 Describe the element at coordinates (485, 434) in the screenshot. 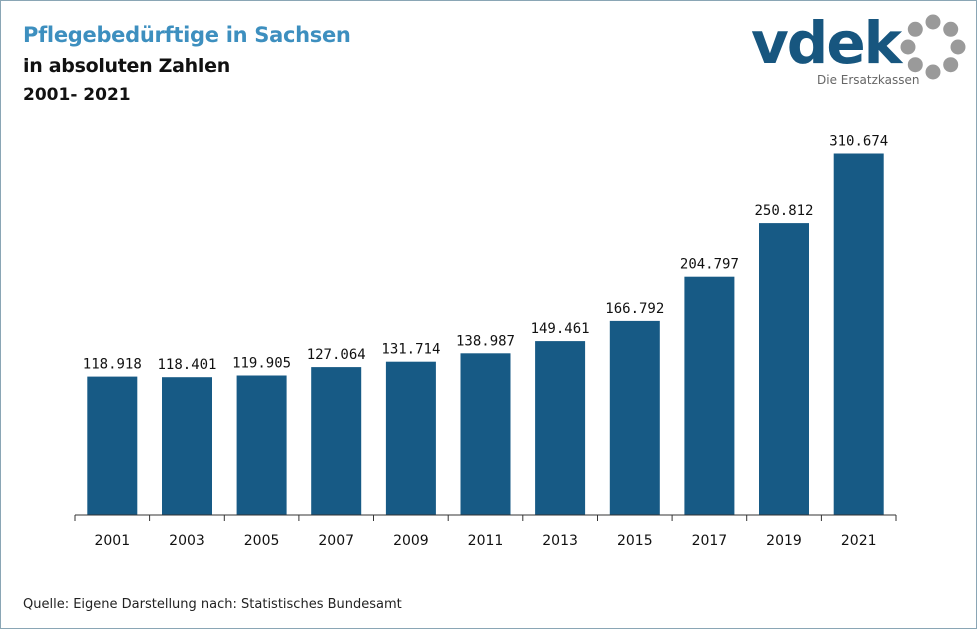

I see `bar-2011` at that location.